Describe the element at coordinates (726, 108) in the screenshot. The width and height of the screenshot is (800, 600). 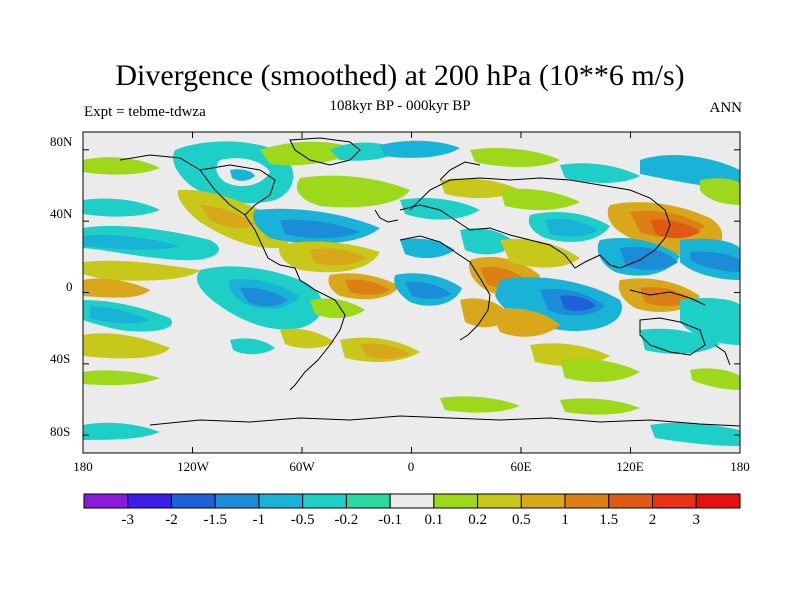
I see `season-label: ANN` at that location.